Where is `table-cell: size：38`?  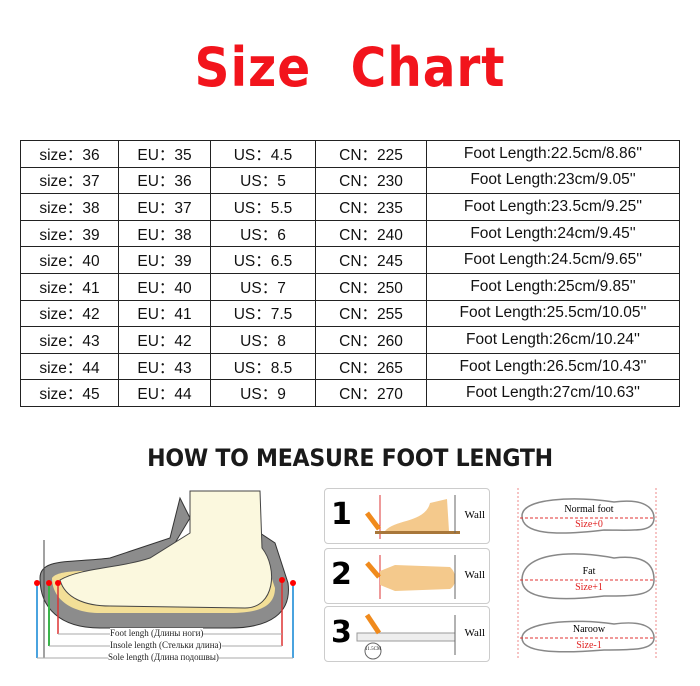 table-cell: size：38 is located at coordinates (69, 207).